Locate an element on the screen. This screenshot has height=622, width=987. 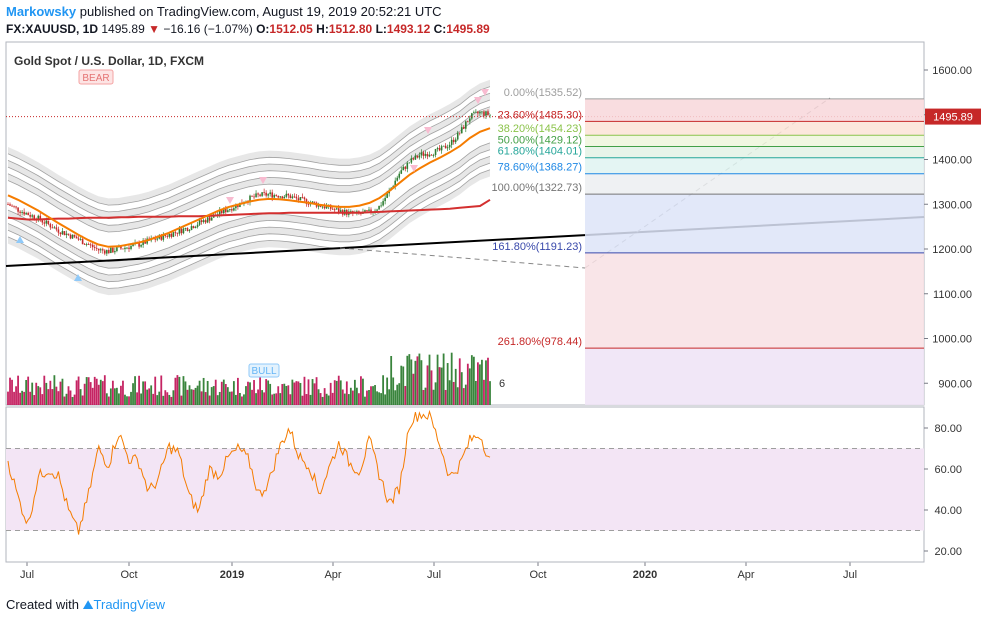
tradingview-brand: TradingView is located at coordinates (129, 604).